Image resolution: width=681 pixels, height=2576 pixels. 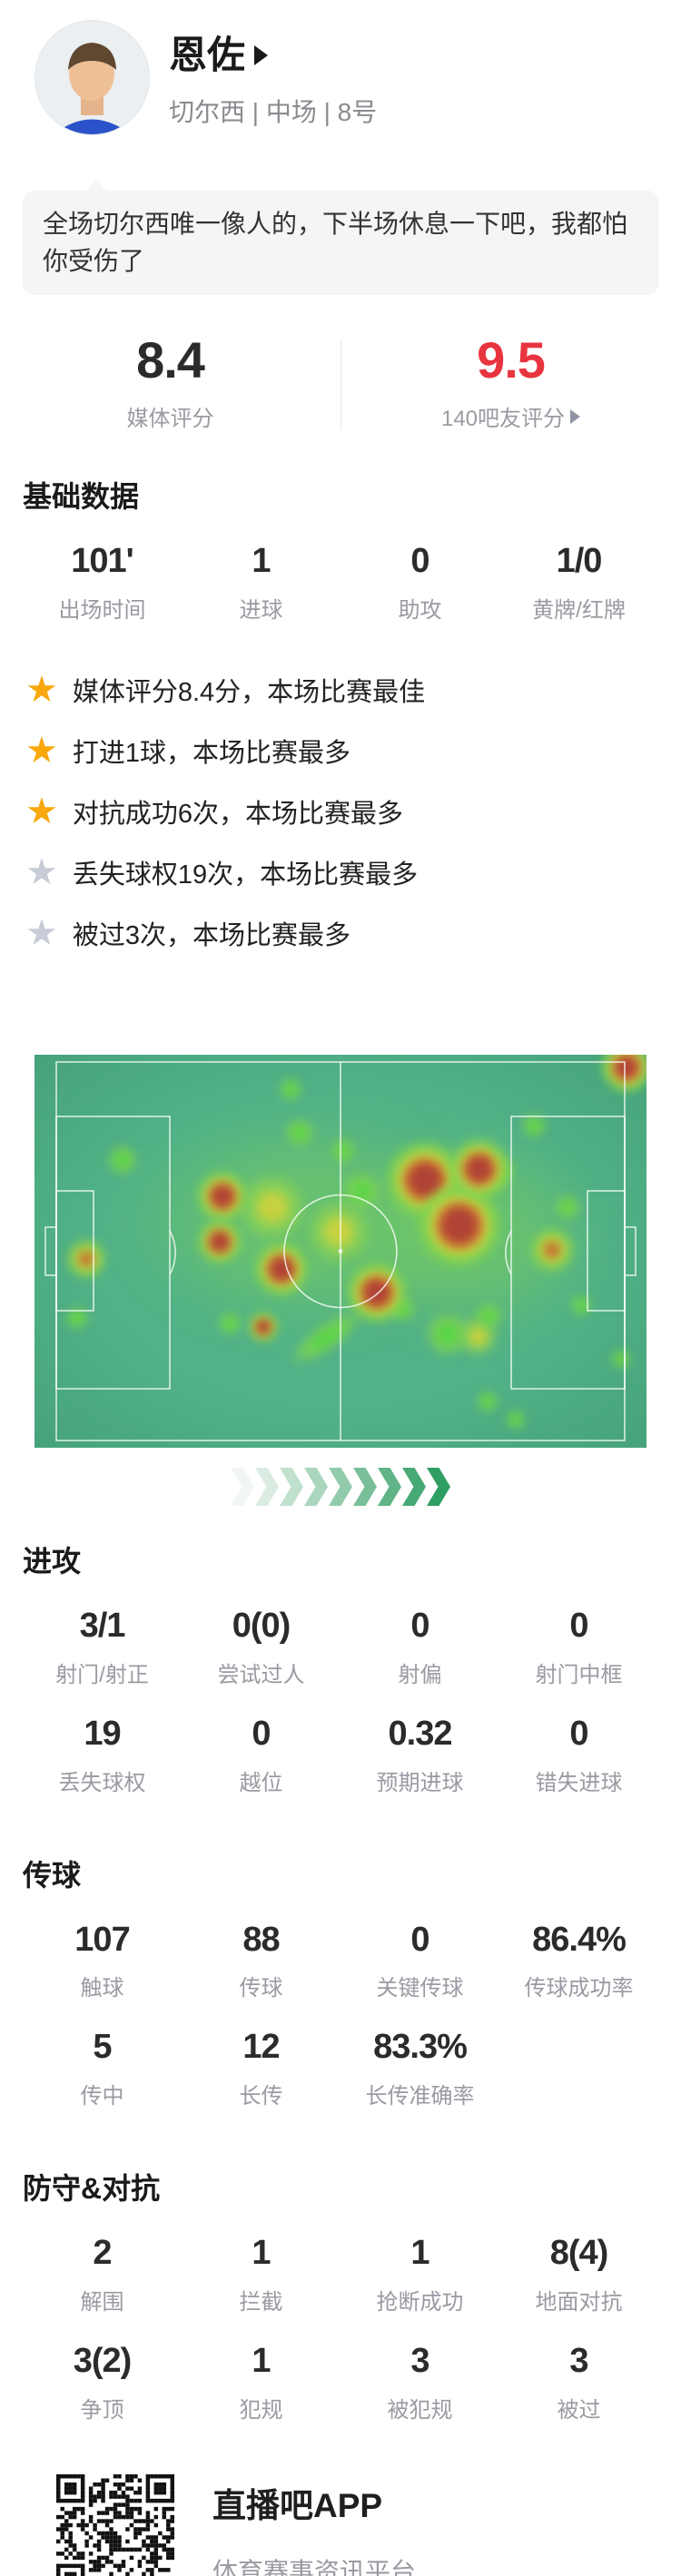 I want to click on stat-row: 101' 出场时间 1 进球 0 助攻 1/0 黄牌/红牌, so click(x=340, y=583).